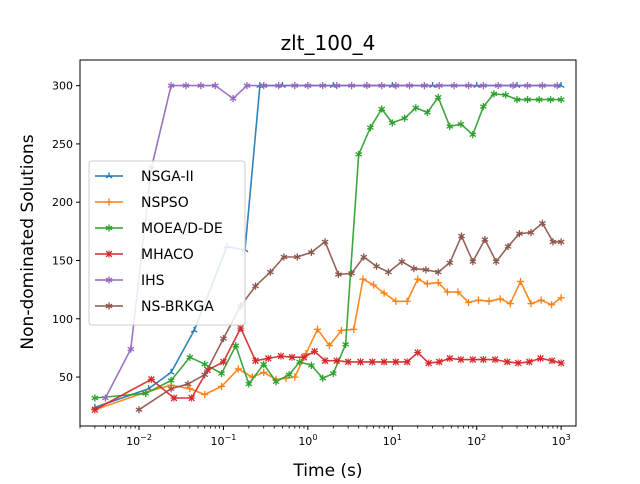 Image resolution: width=640 pixels, height=484 pixels. Describe the element at coordinates (165, 203) in the screenshot. I see `legend-label: NSPSO` at that location.